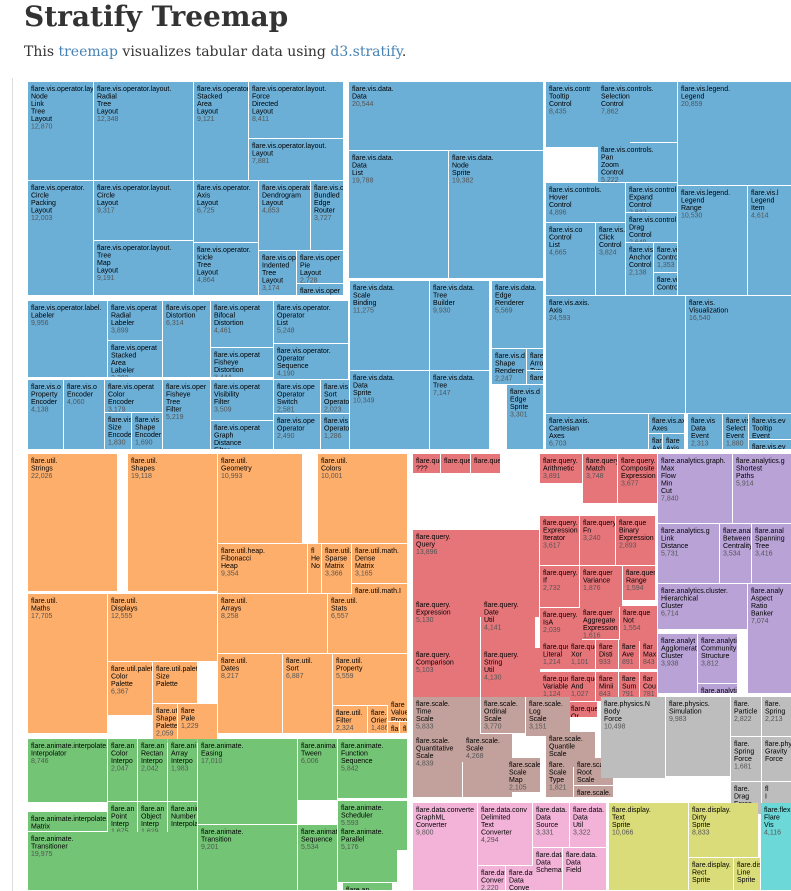 The width and height of the screenshot is (791, 891). What do you see at coordinates (495, 873) in the screenshot?
I see `treemap-cell-label-line: flare.data` at bounding box center [495, 873].